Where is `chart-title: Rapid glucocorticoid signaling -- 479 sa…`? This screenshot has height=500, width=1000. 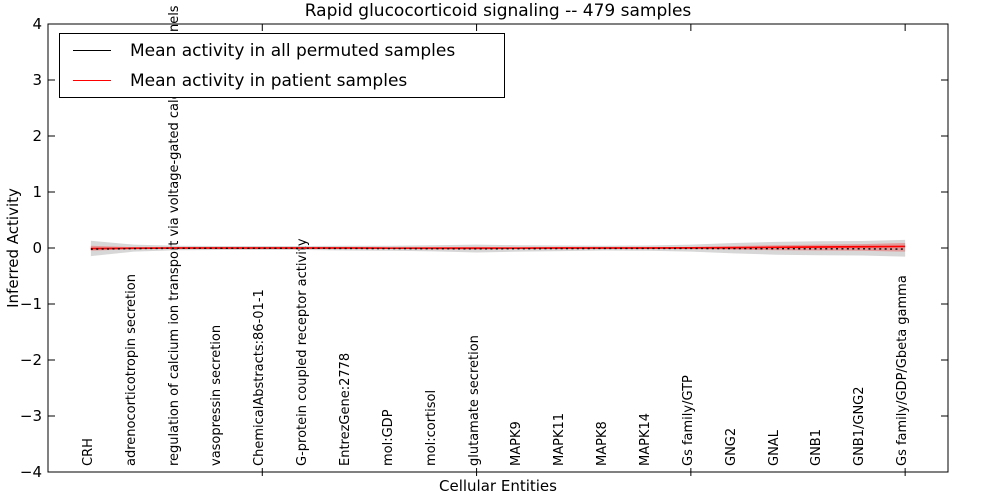 chart-title: Rapid glucocorticoid signaling -- 479 sa… is located at coordinates (498, 11).